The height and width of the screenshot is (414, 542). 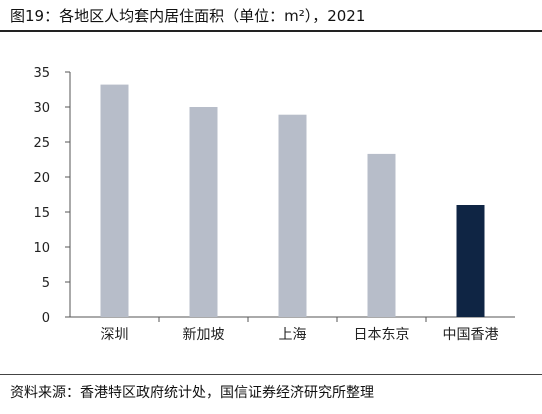 I want to click on y-tick-label: 25, so click(x=41, y=143).